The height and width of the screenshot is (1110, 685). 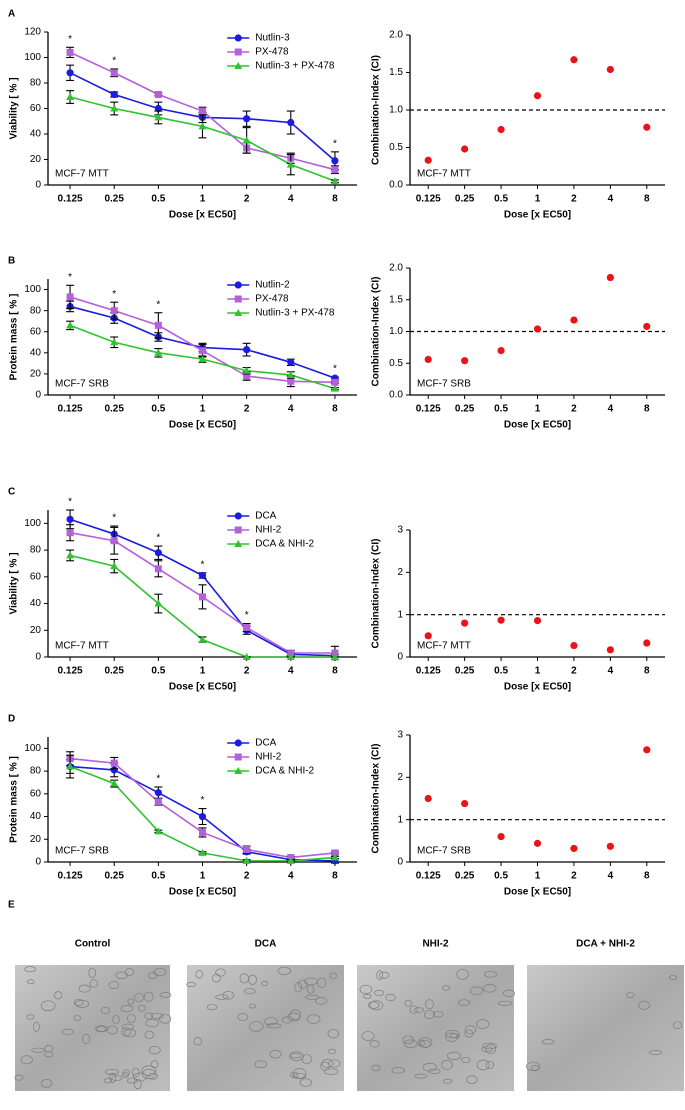 I want to click on y-tick-label: 0.5, so click(x=396, y=363).